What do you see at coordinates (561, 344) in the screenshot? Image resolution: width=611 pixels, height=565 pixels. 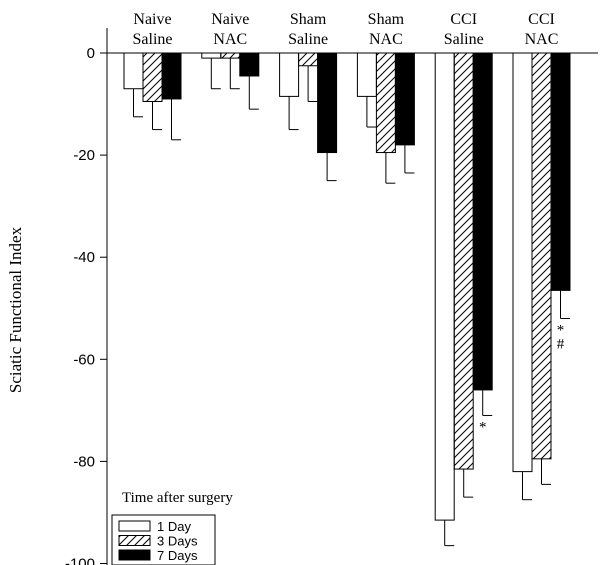 I see `significance-marker: #` at bounding box center [561, 344].